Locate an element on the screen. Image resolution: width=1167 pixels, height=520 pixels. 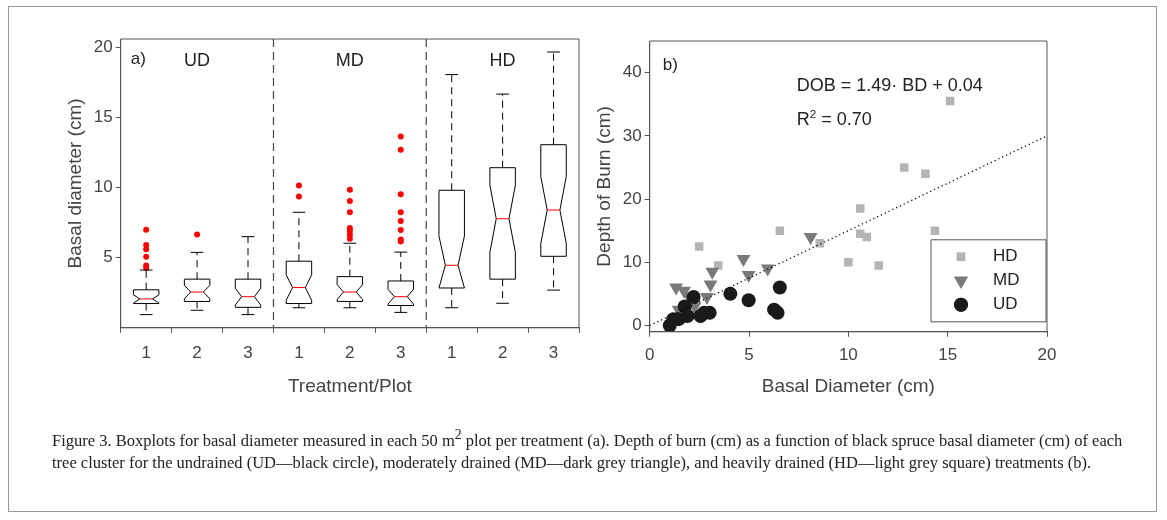
annotation: HD is located at coordinates (502, 60).